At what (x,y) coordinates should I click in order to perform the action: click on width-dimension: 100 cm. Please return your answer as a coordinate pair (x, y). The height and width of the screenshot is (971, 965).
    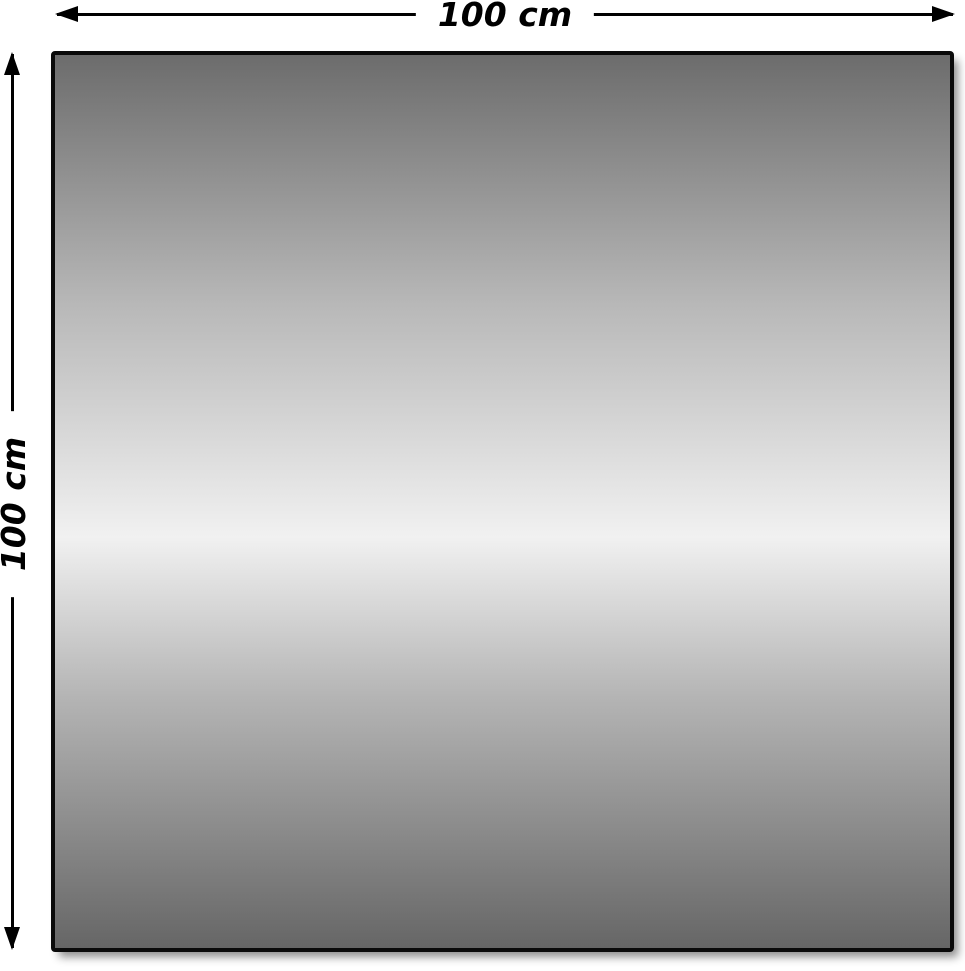
    Looking at the image, I should click on (505, 18).